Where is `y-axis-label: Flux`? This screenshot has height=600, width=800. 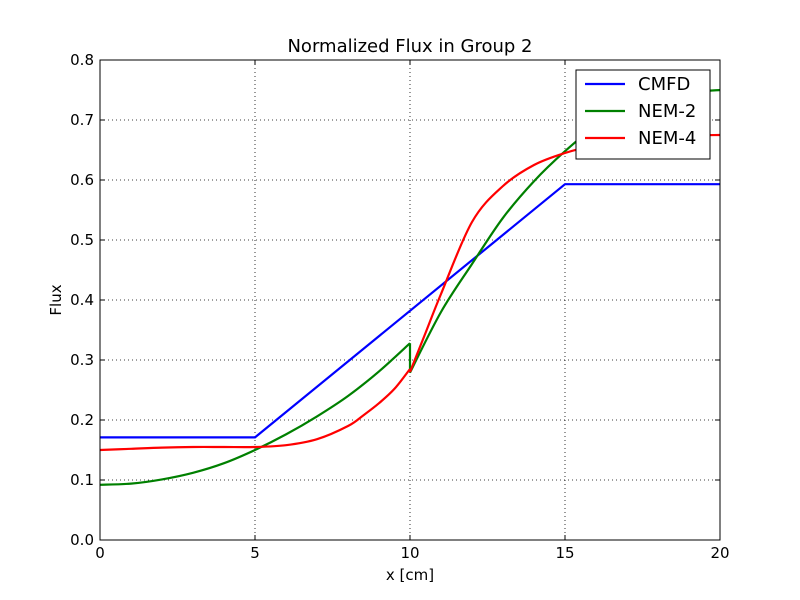 y-axis-label: Flux is located at coordinates (56, 299).